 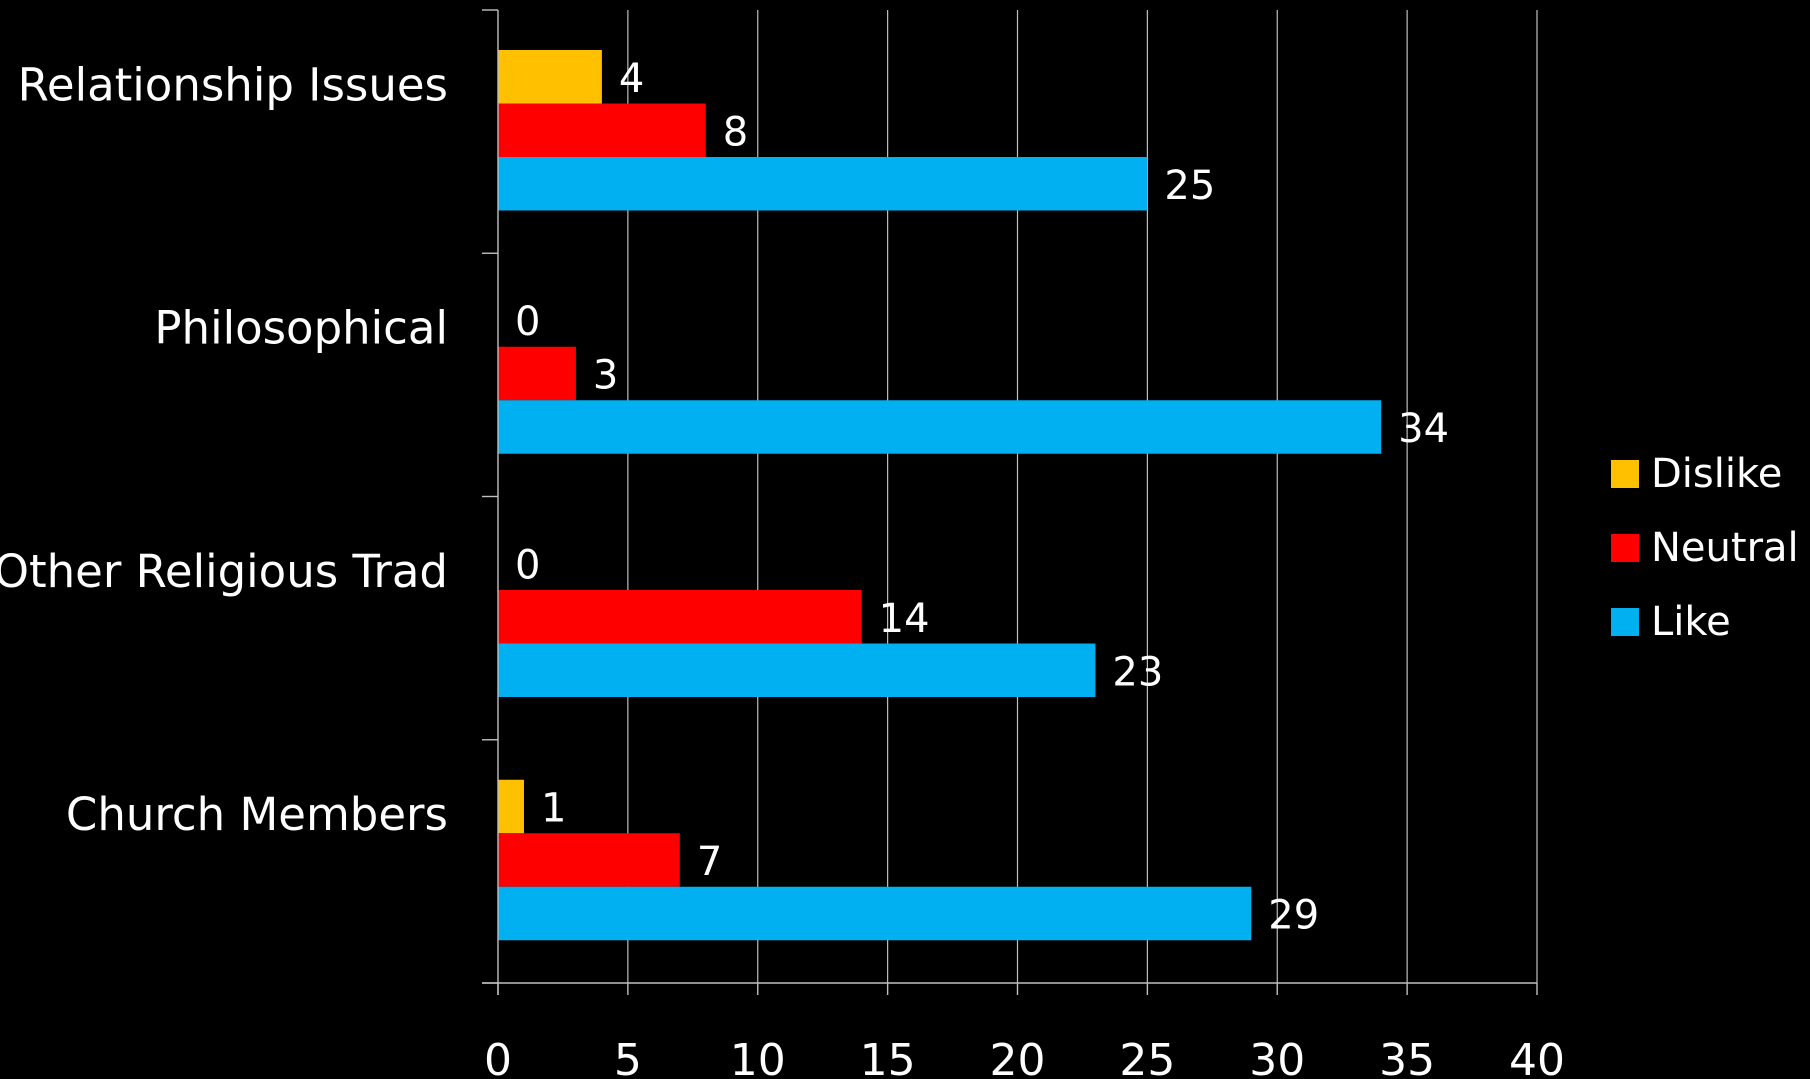 I want to click on data-label: 25, so click(x=1189, y=186).